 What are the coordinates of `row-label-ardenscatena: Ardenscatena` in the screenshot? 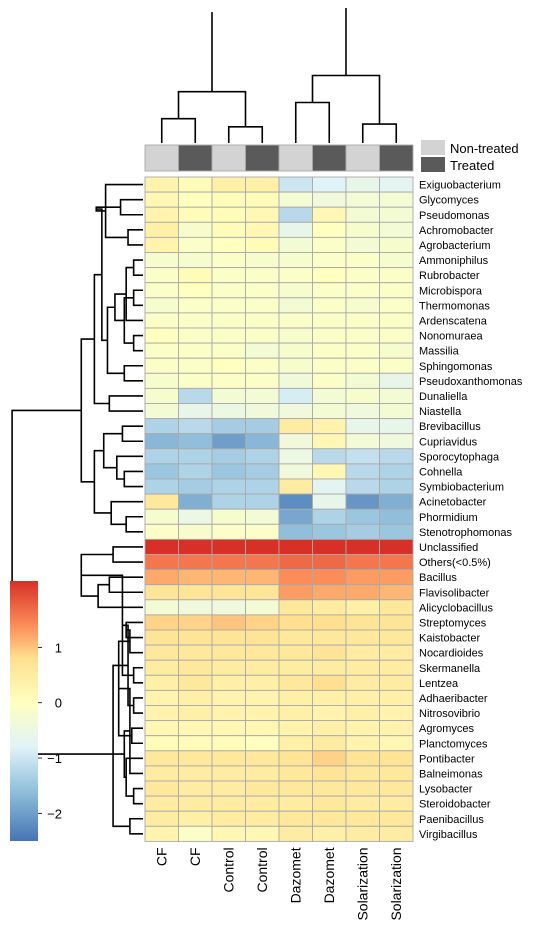 It's located at (453, 321).